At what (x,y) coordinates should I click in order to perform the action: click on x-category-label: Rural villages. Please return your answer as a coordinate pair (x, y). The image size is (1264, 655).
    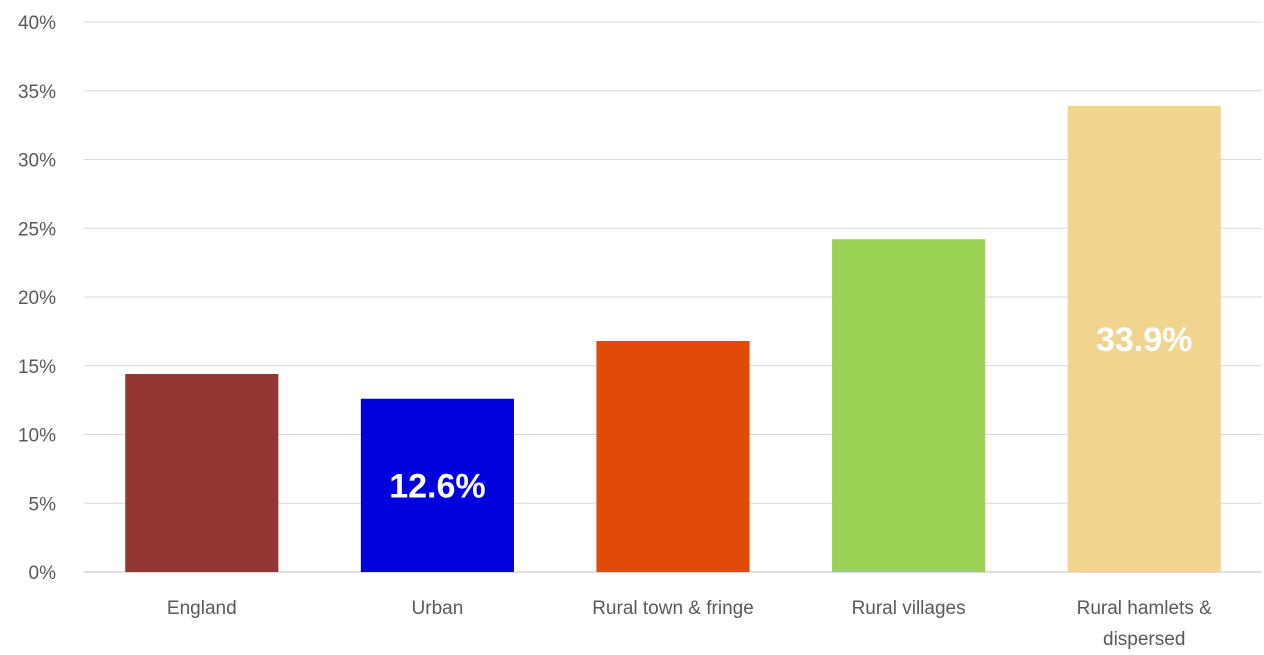
    Looking at the image, I should click on (909, 608).